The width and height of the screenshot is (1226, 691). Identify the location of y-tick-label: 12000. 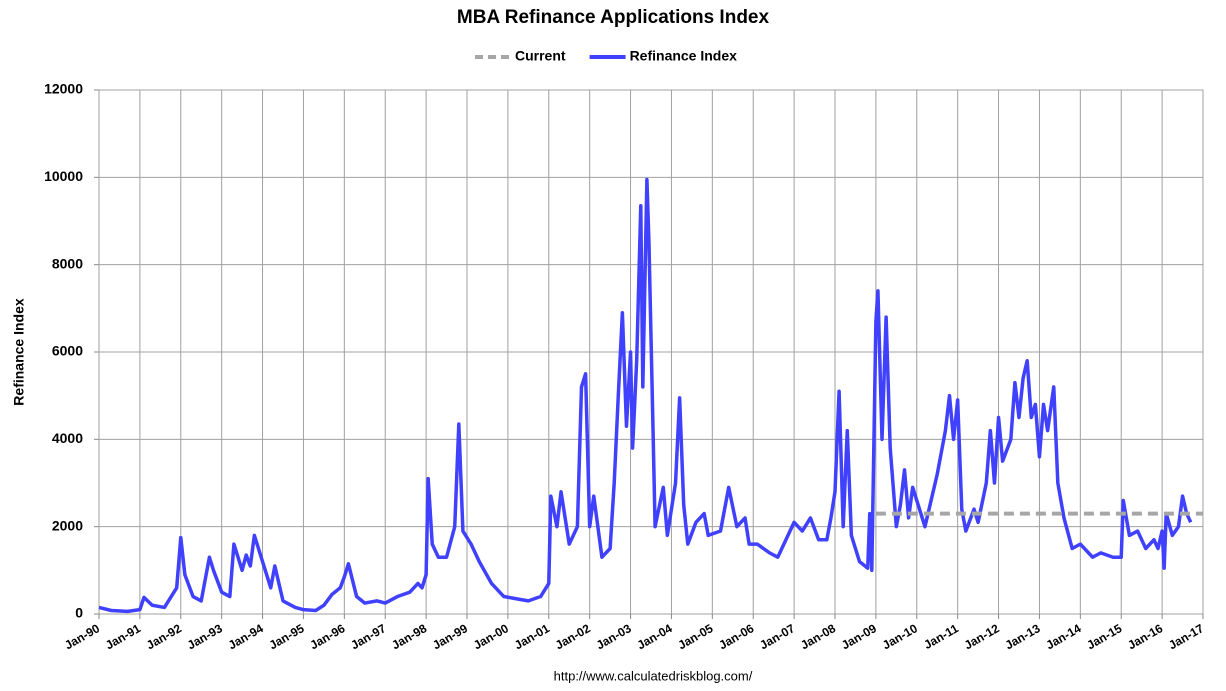
(63, 89).